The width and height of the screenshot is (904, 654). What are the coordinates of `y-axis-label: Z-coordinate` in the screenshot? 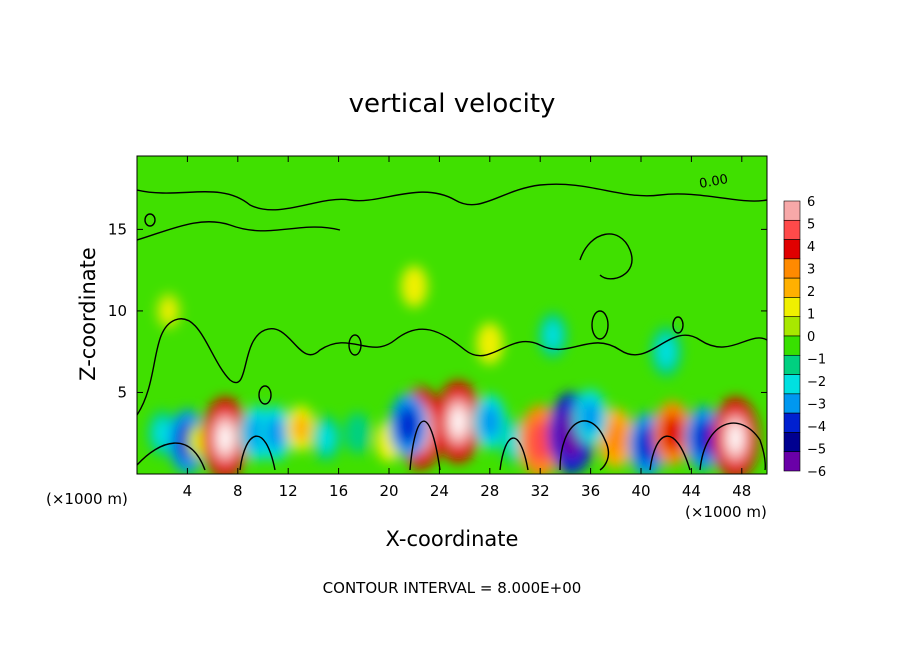 It's located at (88, 314).